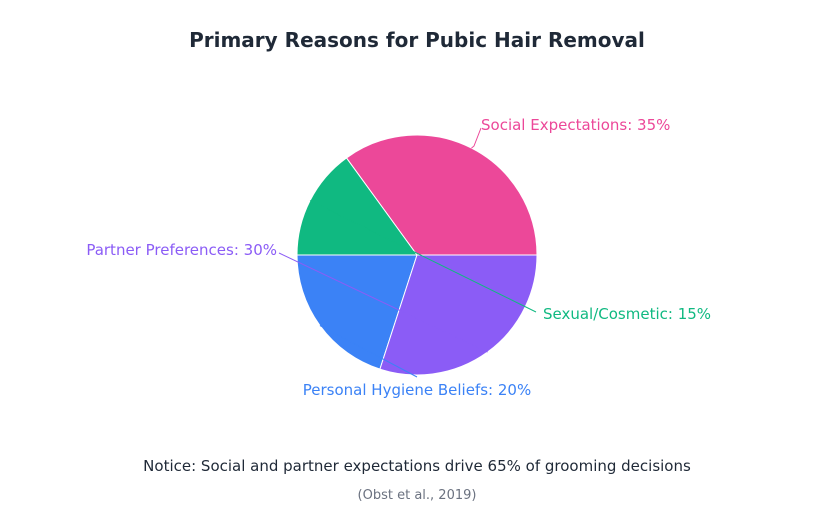 The image size is (840, 530). Describe the element at coordinates (575, 125) in the screenshot. I see `slice-label: Social Expectations: 35%` at that location.